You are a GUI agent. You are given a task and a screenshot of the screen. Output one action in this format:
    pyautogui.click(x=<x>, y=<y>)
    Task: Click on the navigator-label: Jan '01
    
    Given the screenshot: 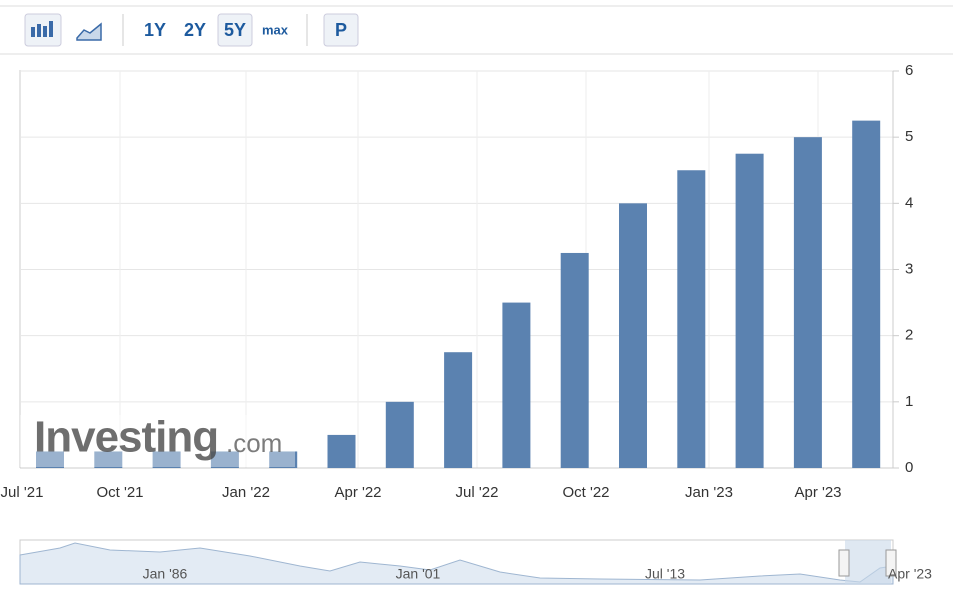 What is the action you would take?
    pyautogui.click(x=418, y=574)
    